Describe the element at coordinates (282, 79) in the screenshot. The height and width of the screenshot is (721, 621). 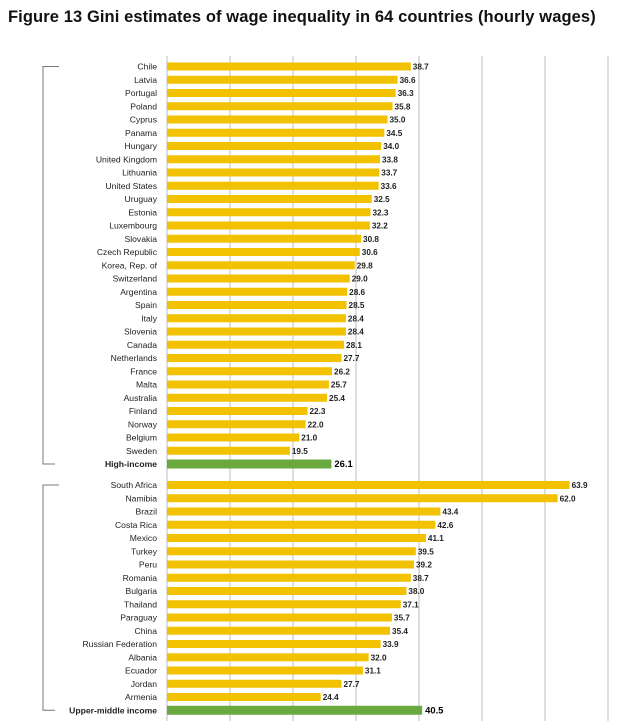
I see `bar-latvia` at that location.